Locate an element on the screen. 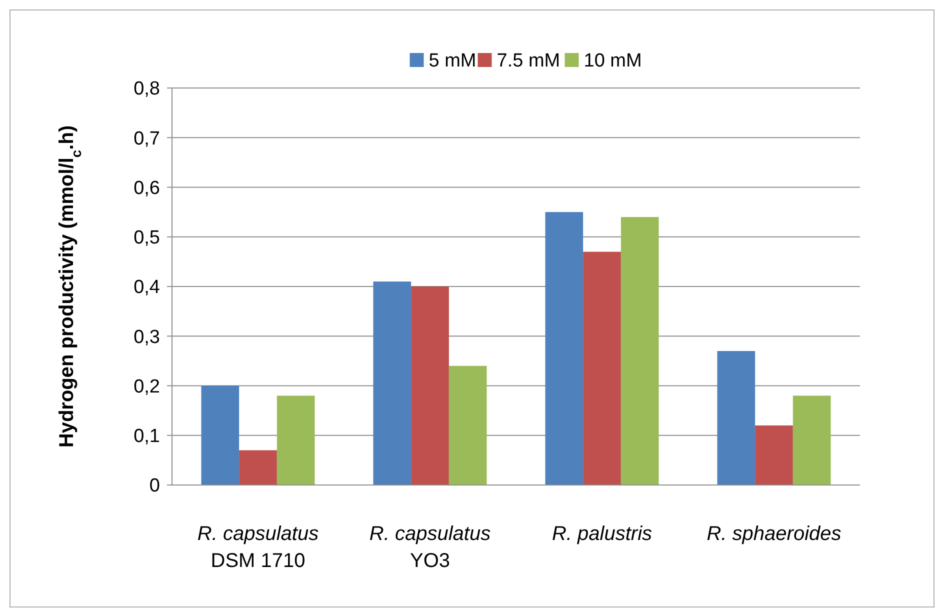 This screenshot has width=941, height=614. legend-label: 7.5 mM is located at coordinates (528, 61).